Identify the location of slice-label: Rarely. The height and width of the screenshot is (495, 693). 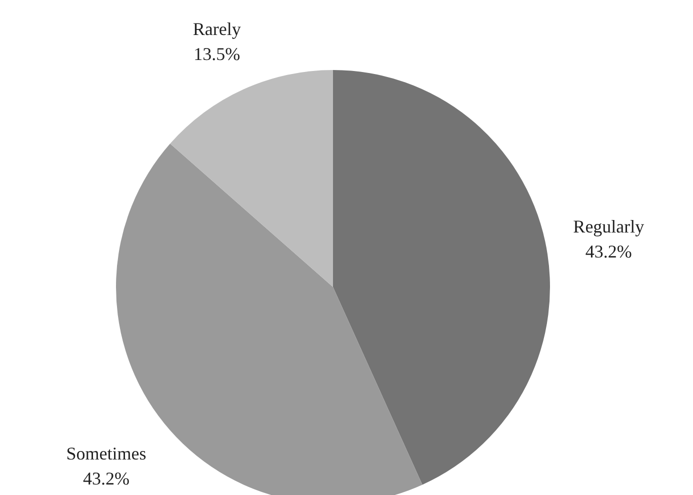
(216, 29).